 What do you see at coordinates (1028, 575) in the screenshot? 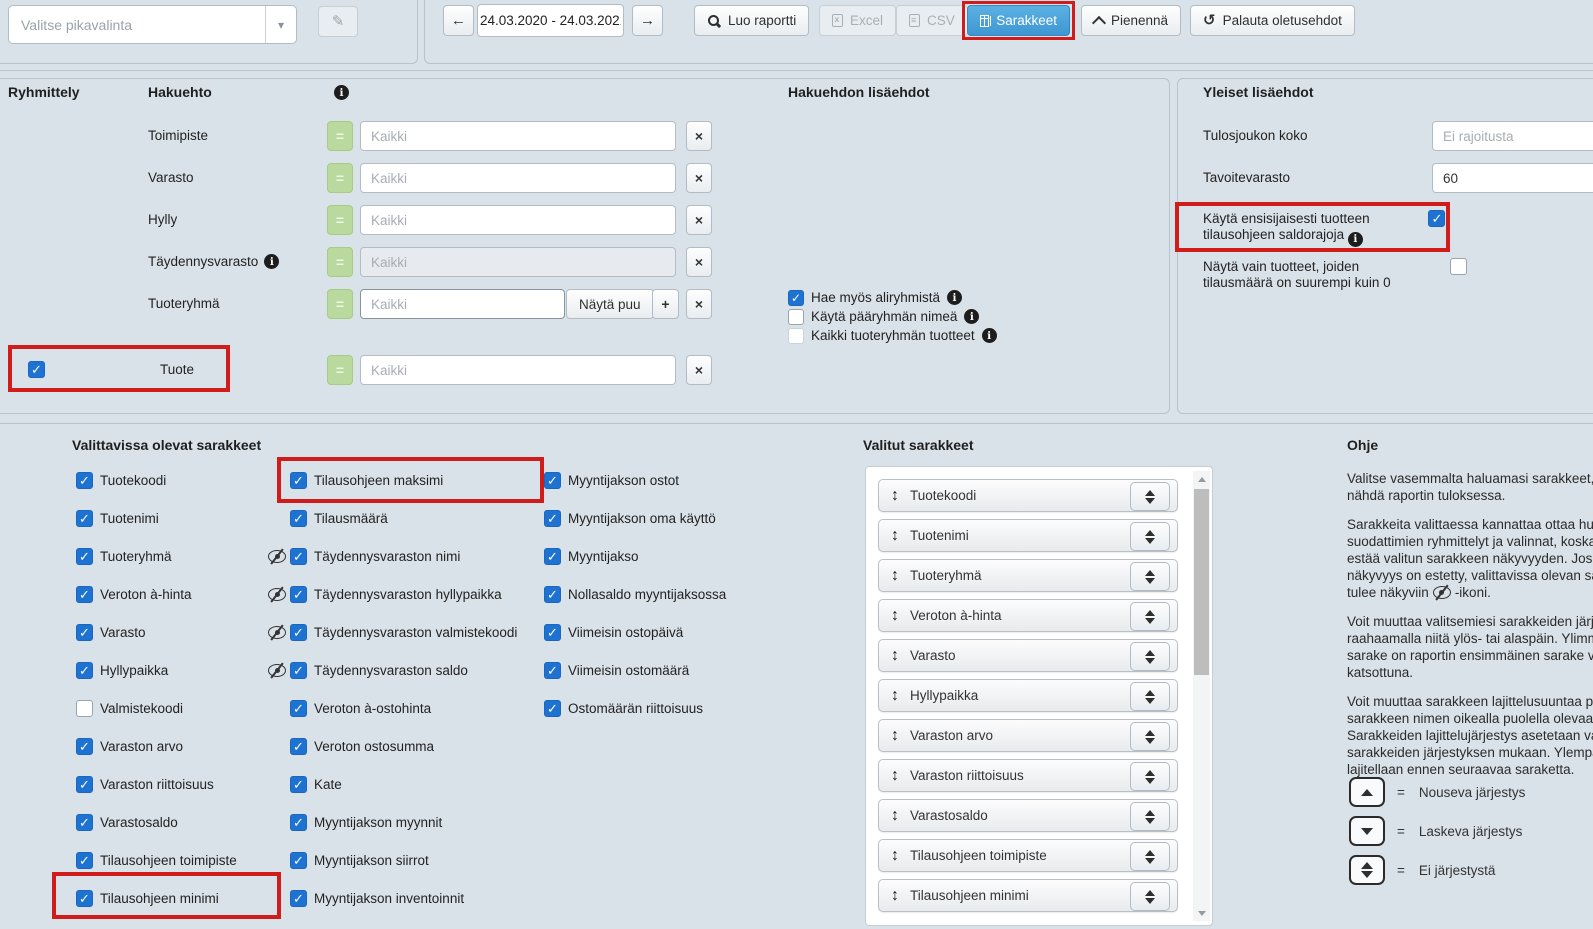
I see `selected-column-item: ↕ Tuoteryhmä` at bounding box center [1028, 575].